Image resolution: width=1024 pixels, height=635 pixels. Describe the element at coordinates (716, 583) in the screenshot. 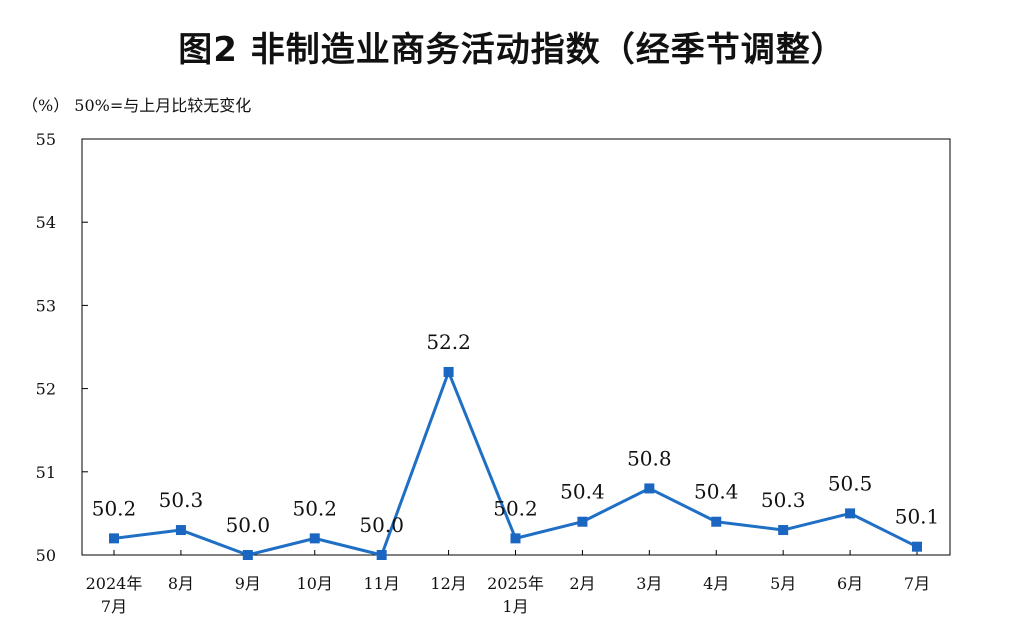

I see `x-tick-label: 4月` at that location.